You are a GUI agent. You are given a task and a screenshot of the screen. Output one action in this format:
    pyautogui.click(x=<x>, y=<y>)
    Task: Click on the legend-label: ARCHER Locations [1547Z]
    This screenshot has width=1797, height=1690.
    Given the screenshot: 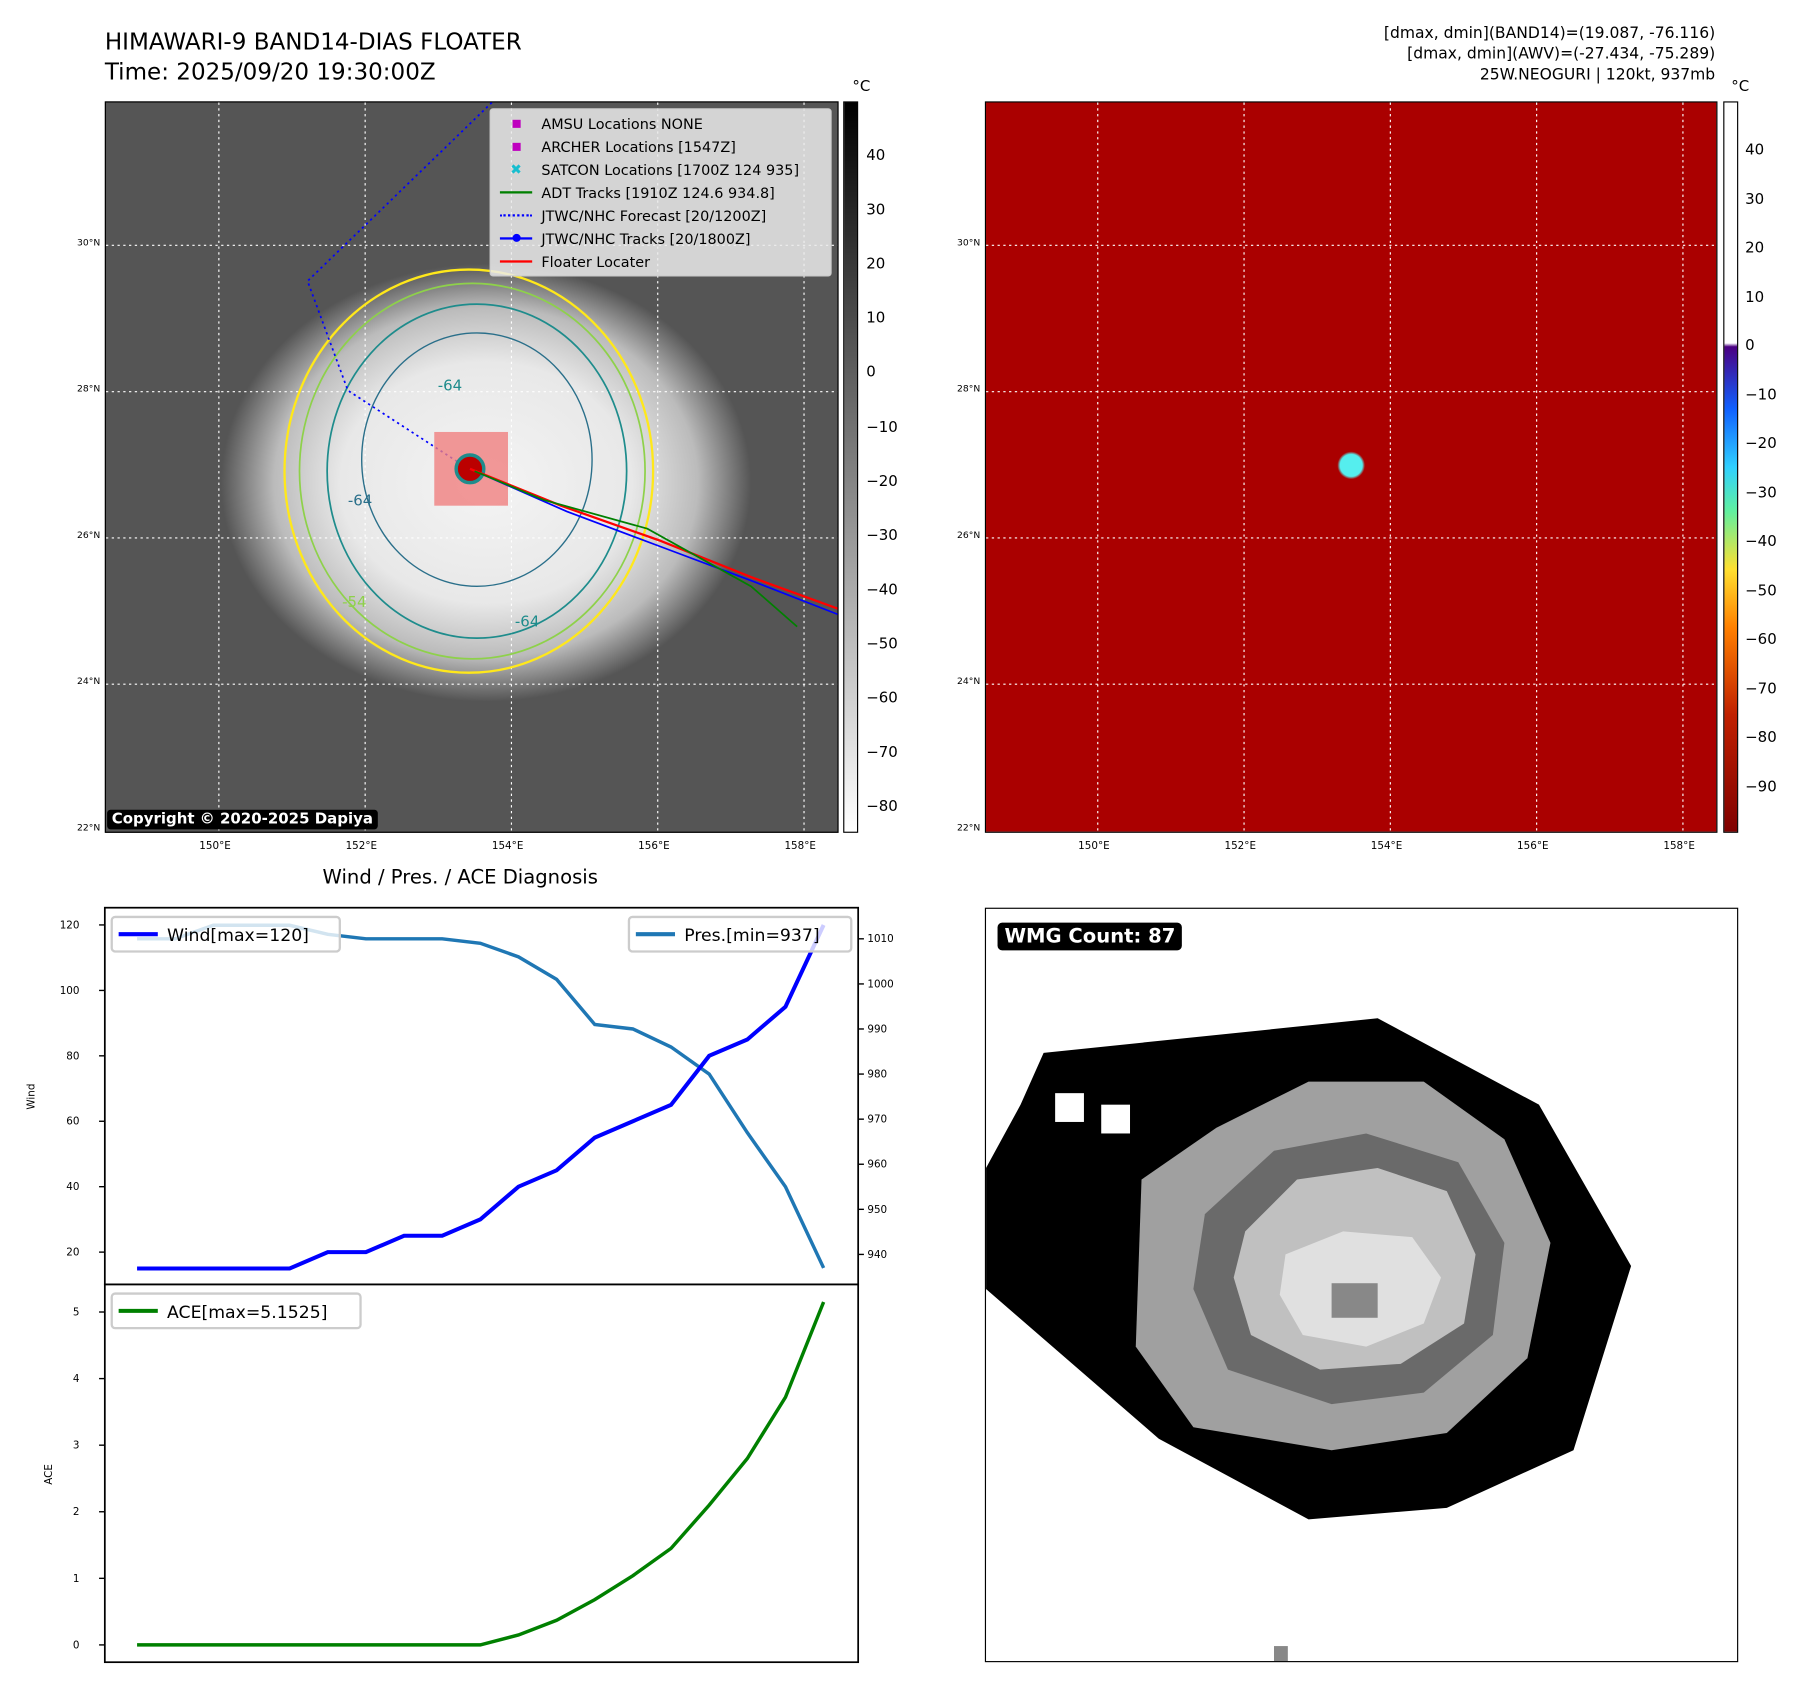 What is the action you would take?
    pyautogui.click(x=638, y=146)
    